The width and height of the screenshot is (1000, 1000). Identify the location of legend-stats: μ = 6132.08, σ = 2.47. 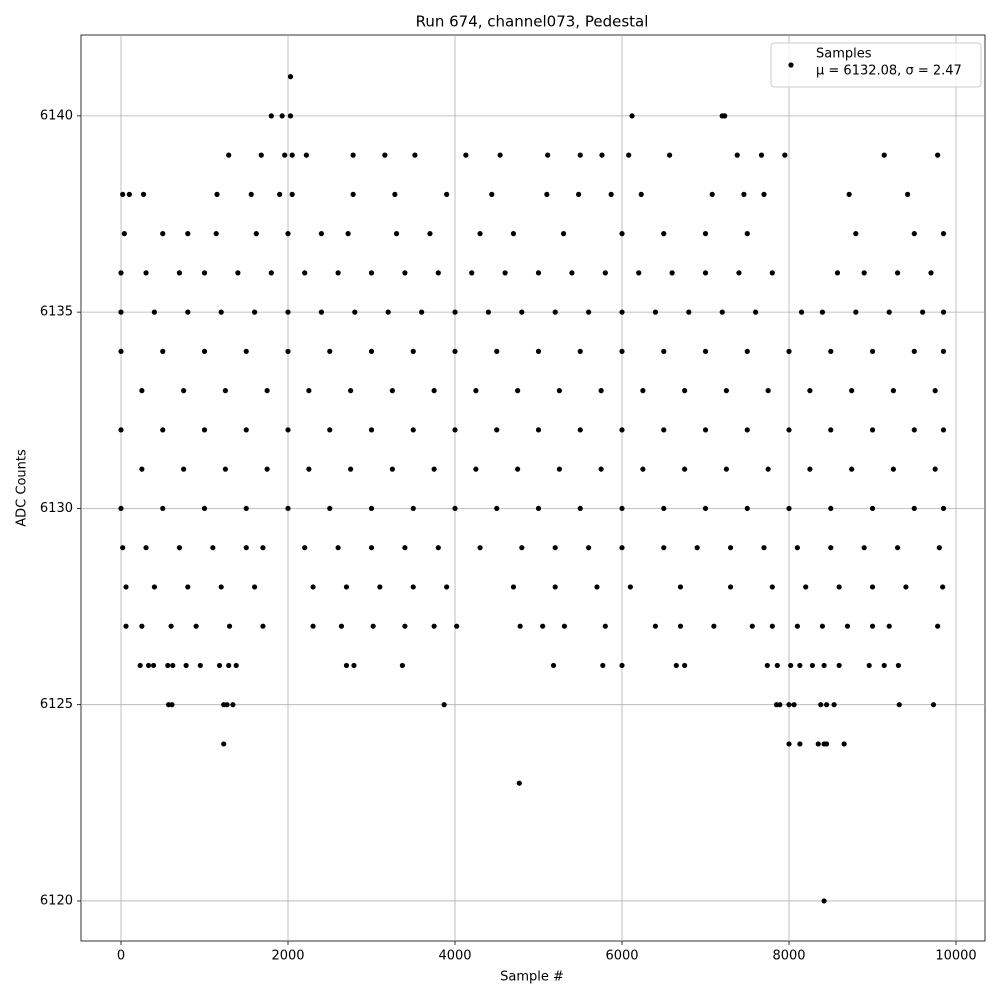
(889, 71).